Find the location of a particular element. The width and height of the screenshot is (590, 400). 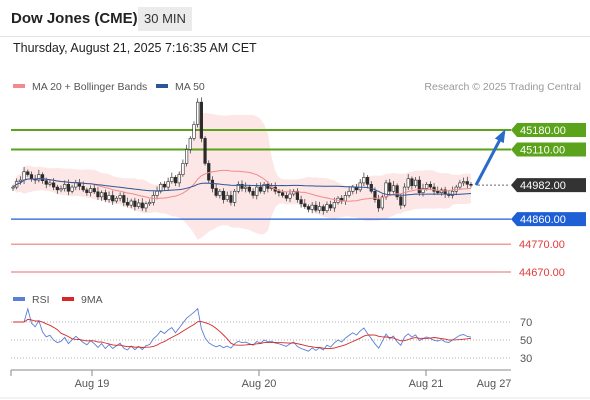

x-tick-label-1: Aug 20 is located at coordinates (259, 384).